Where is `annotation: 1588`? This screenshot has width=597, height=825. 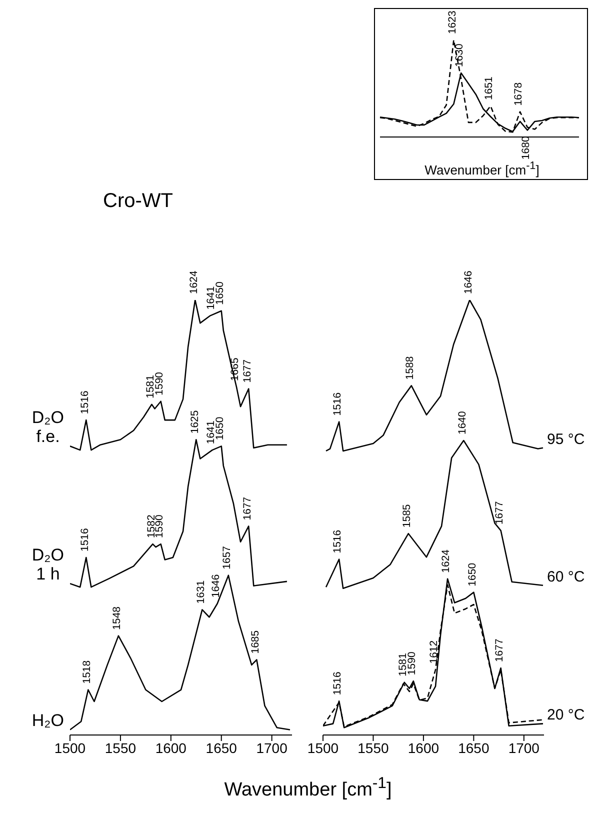 annotation: 1588 is located at coordinates (410, 368).